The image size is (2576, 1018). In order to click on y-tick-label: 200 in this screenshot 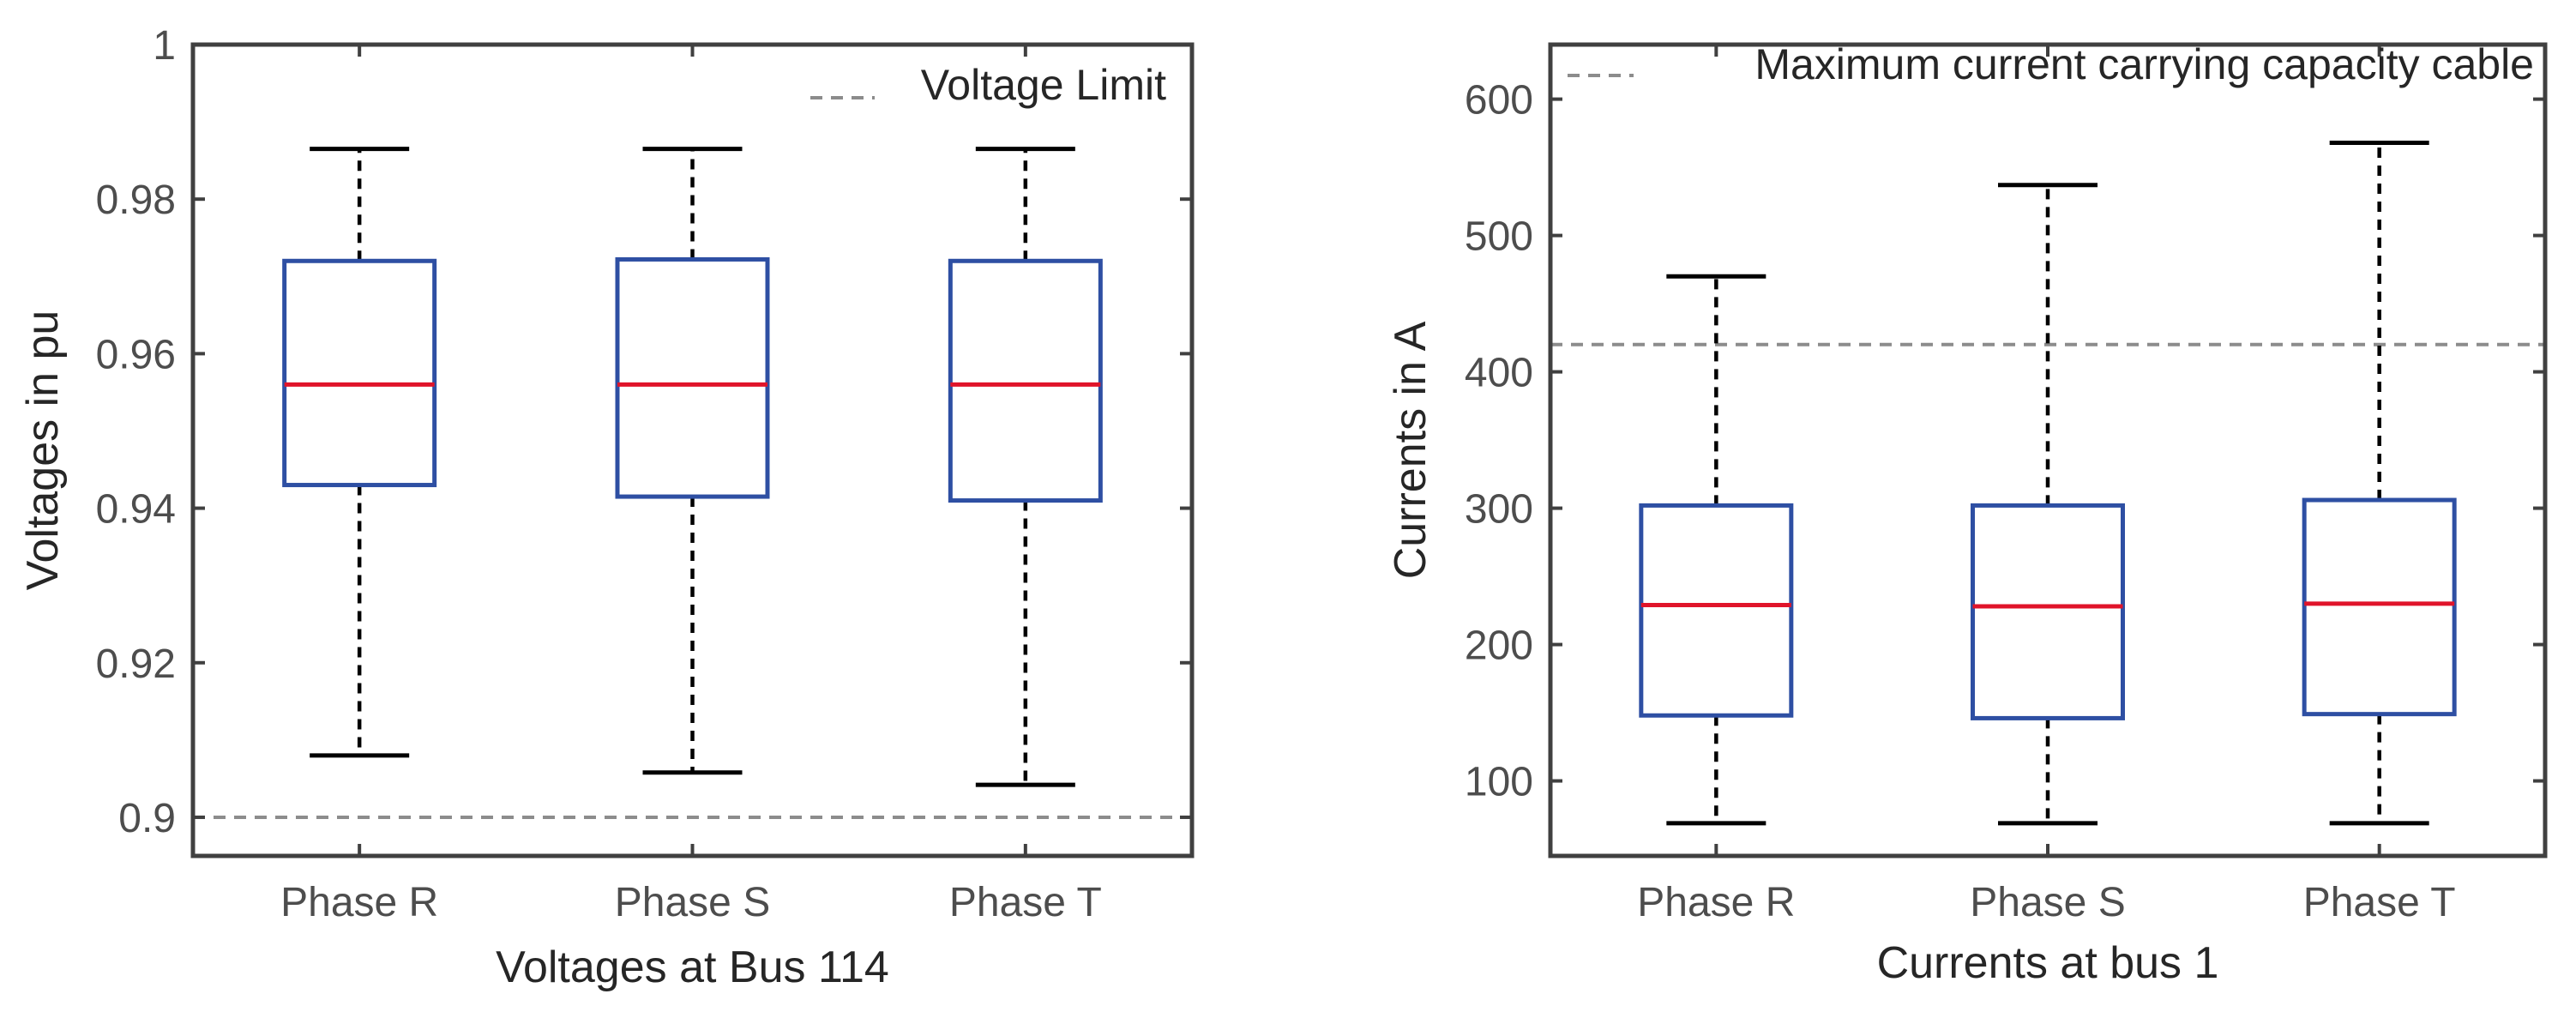, I will do `click(1499, 646)`.